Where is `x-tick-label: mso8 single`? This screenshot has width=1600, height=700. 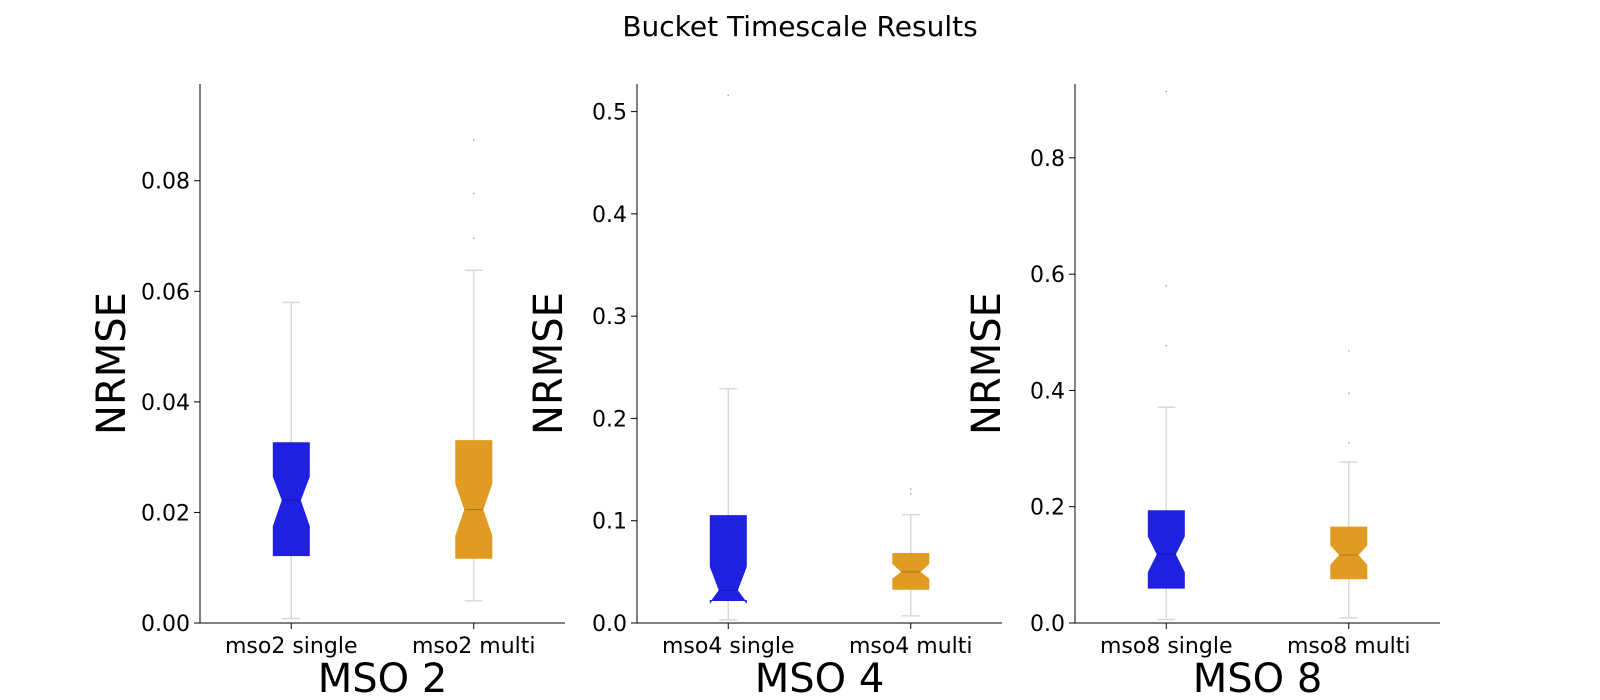
x-tick-label: mso8 single is located at coordinates (1166, 646).